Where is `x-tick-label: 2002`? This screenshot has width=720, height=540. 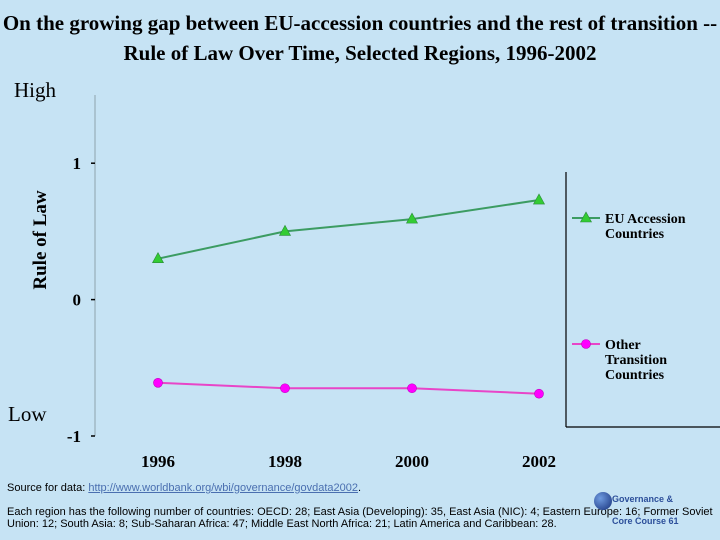 x-tick-label: 2002 is located at coordinates (539, 461).